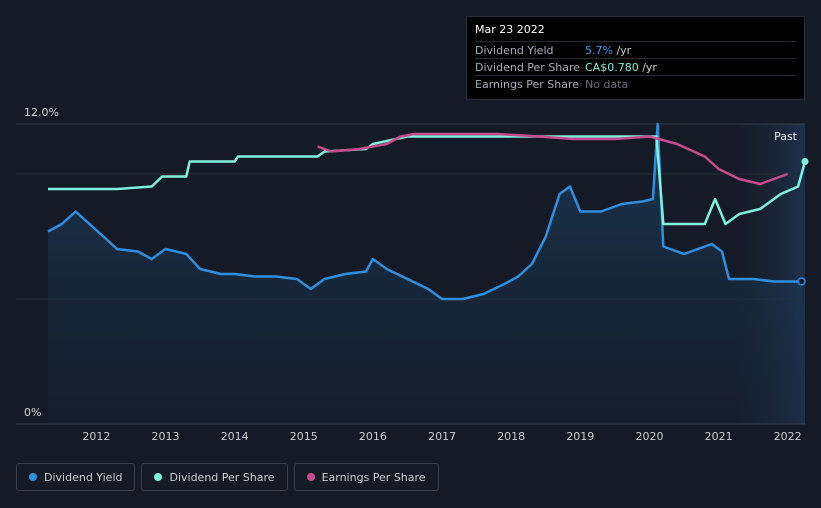  What do you see at coordinates (373, 436) in the screenshot?
I see `x-tick-label: 2016` at bounding box center [373, 436].